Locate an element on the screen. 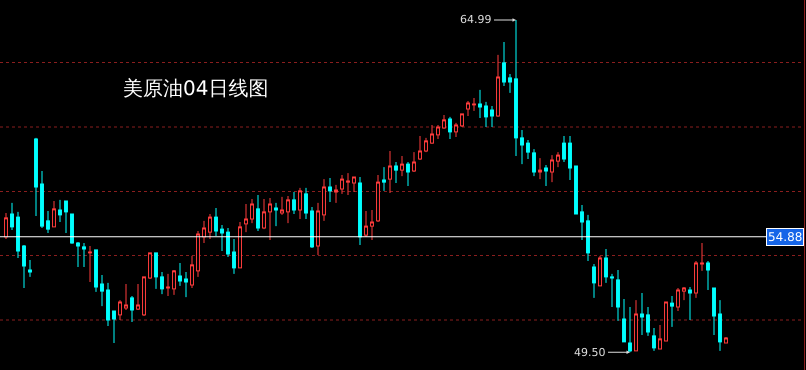  annotation: 64.99 is located at coordinates (476, 19).